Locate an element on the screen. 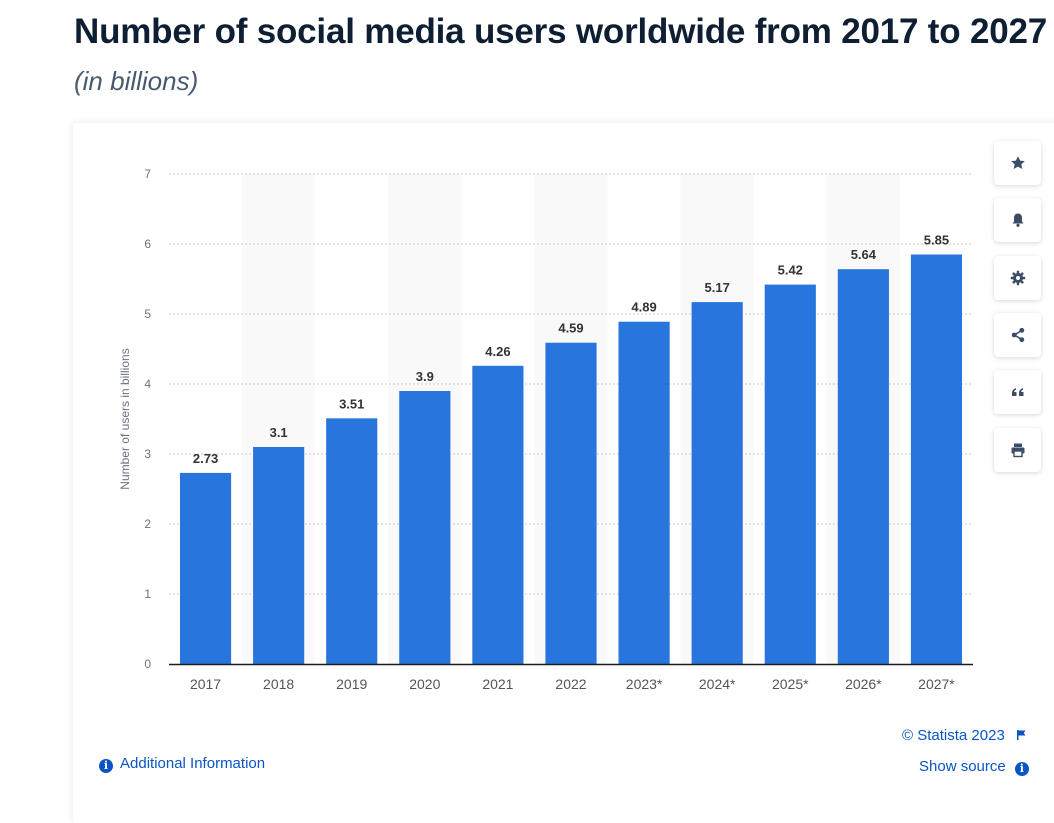  y-tick-label: 2 is located at coordinates (147, 524).